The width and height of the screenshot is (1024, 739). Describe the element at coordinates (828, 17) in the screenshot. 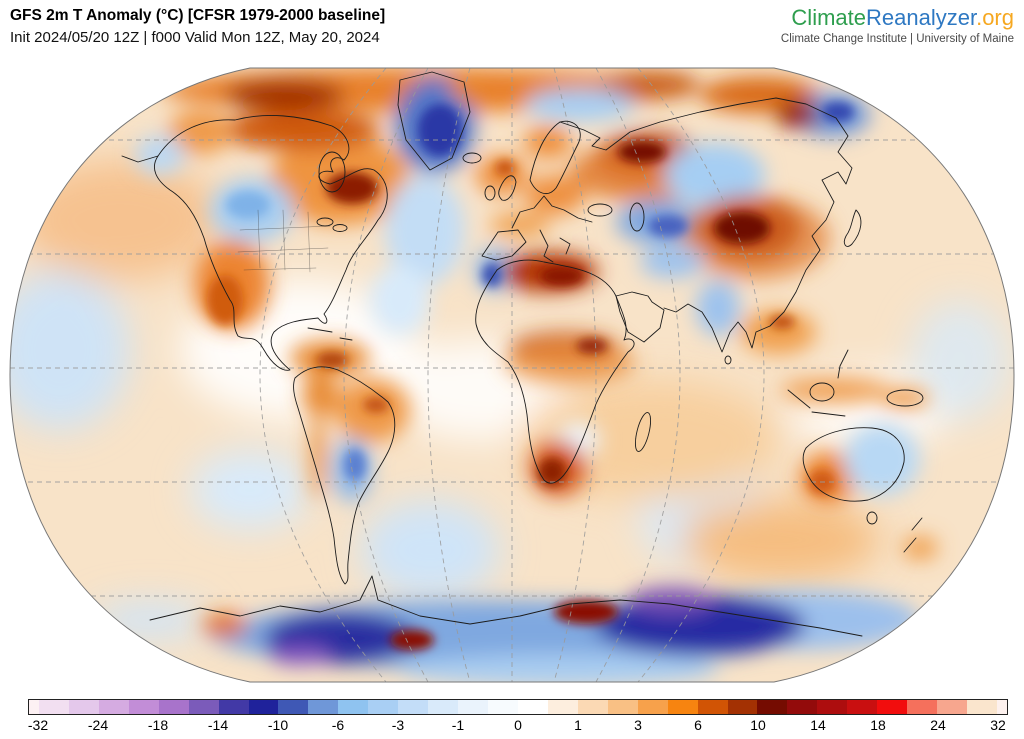

I see `logo-climate: Climate` at that location.